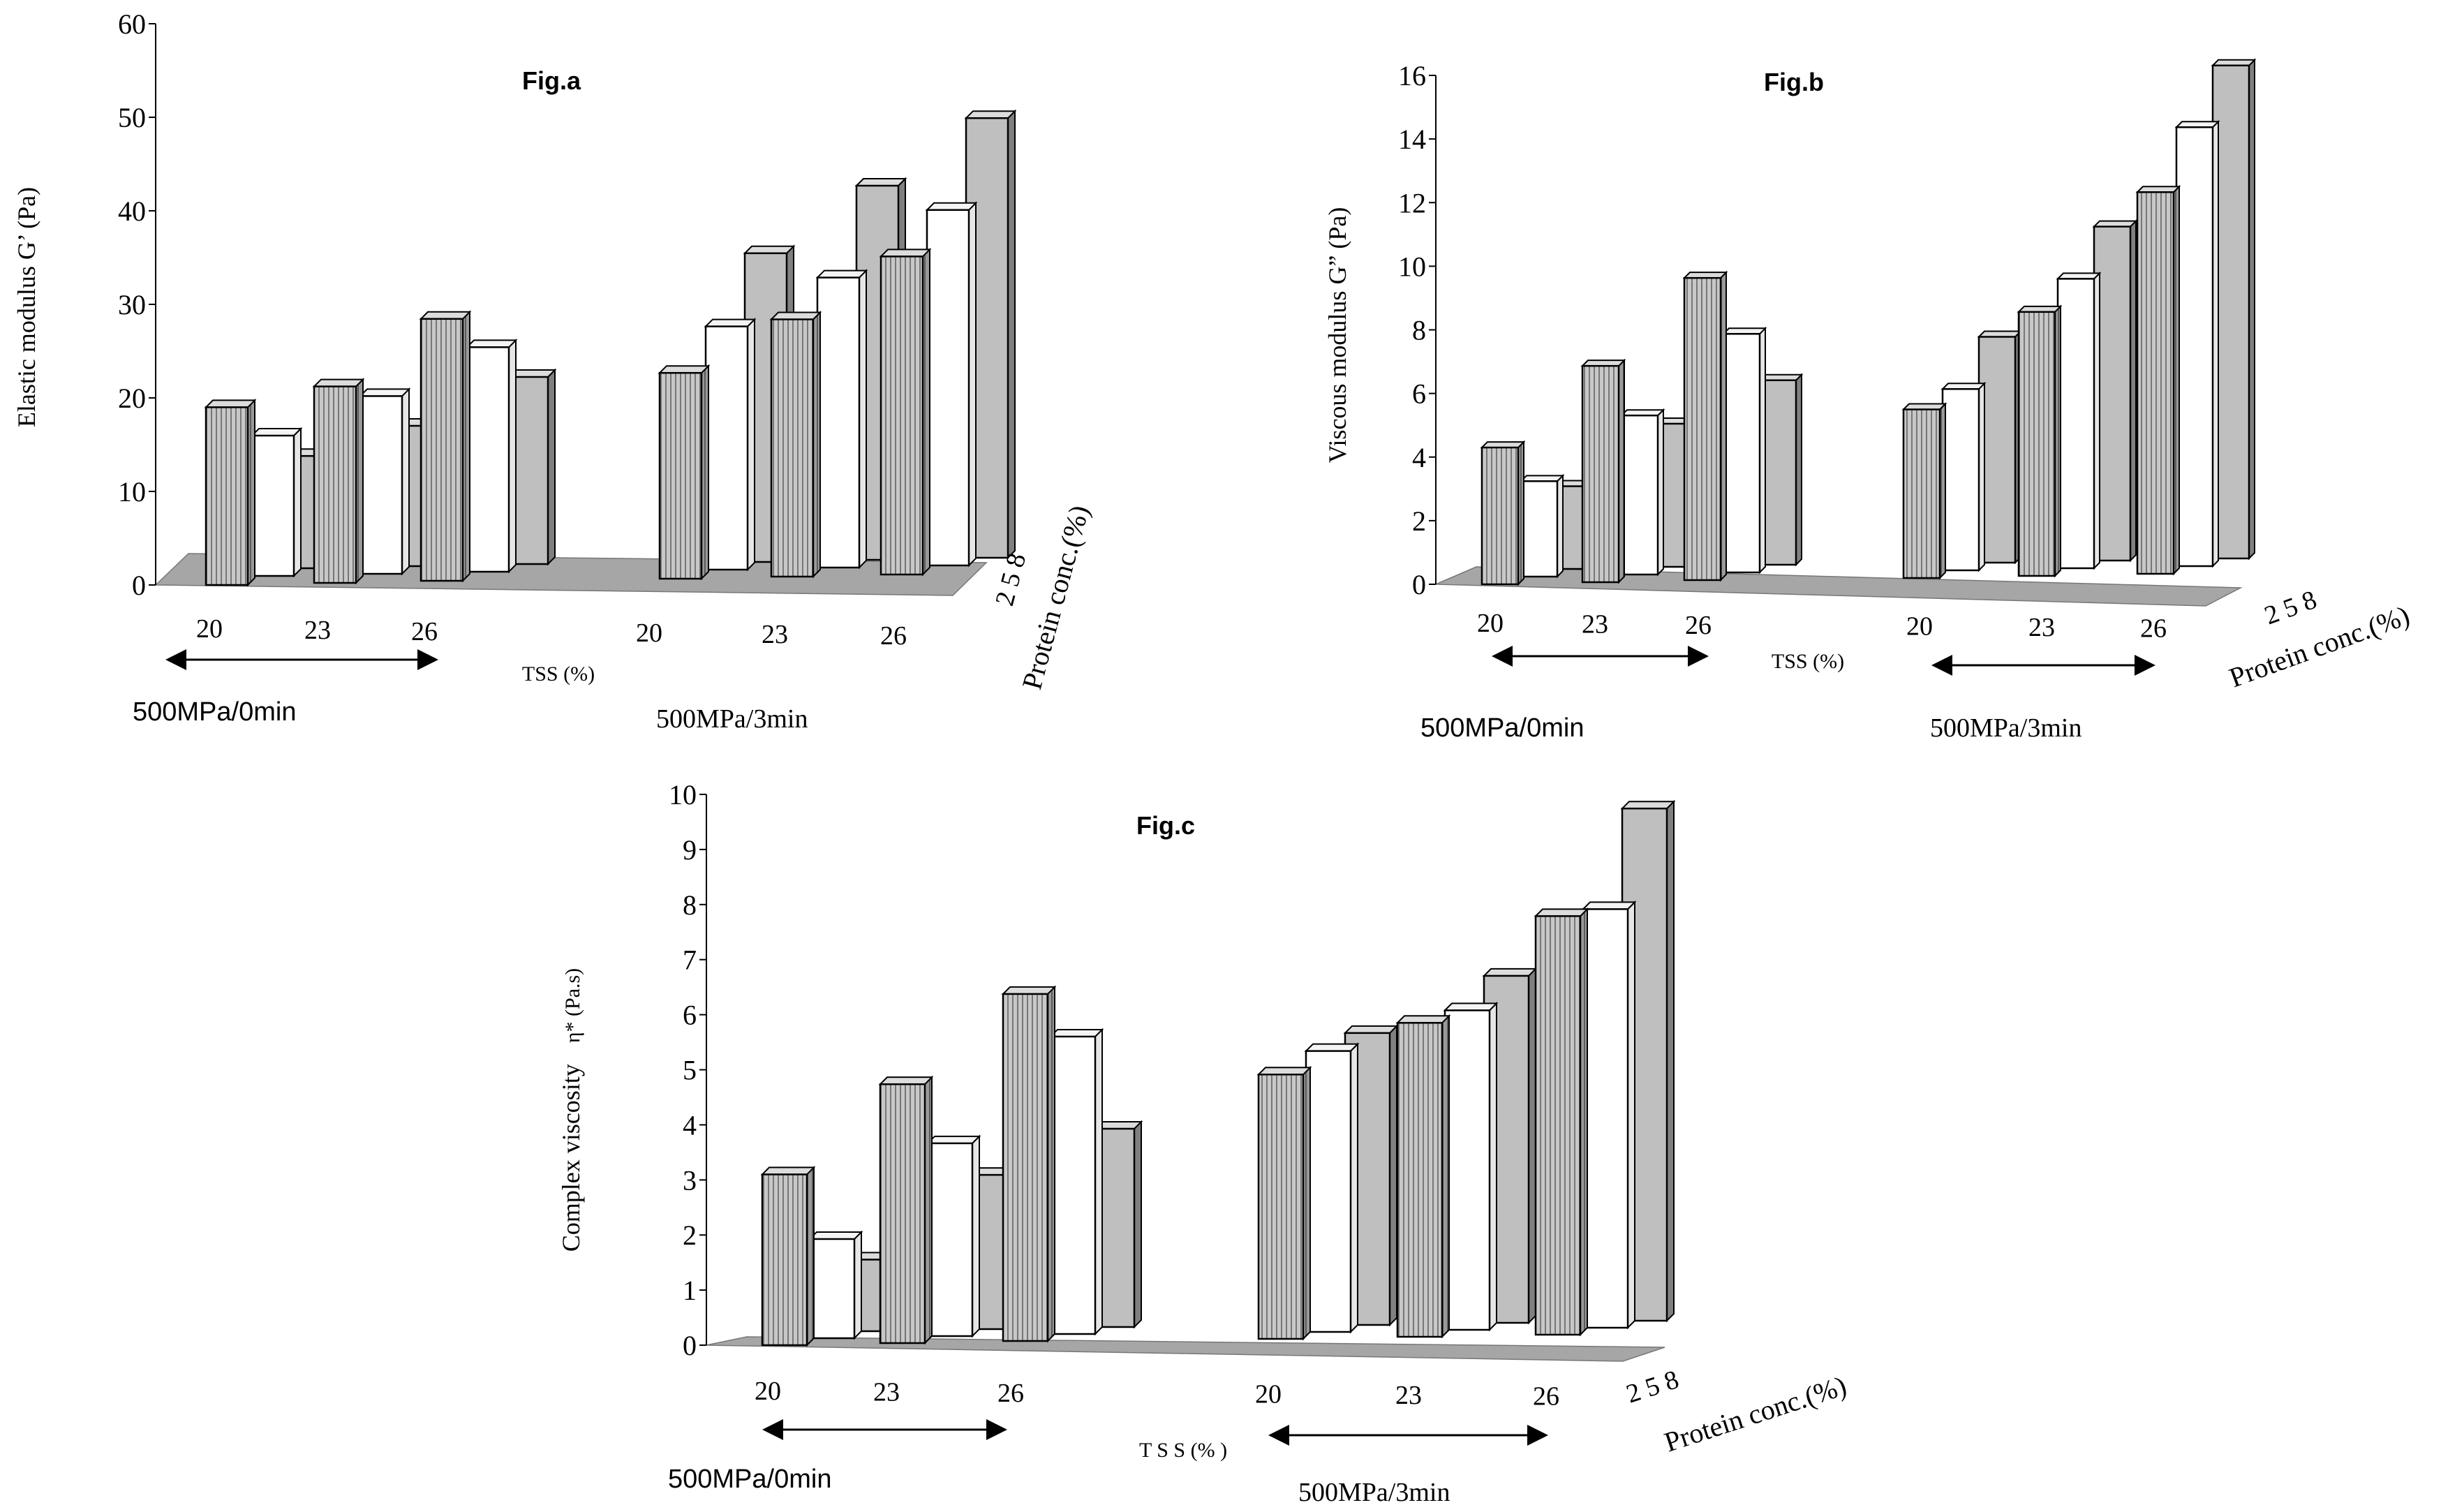 The width and height of the screenshot is (2464, 1512). What do you see at coordinates (1744, 450) in the screenshot?
I see `bar-b-s5-c2` at bounding box center [1744, 450].